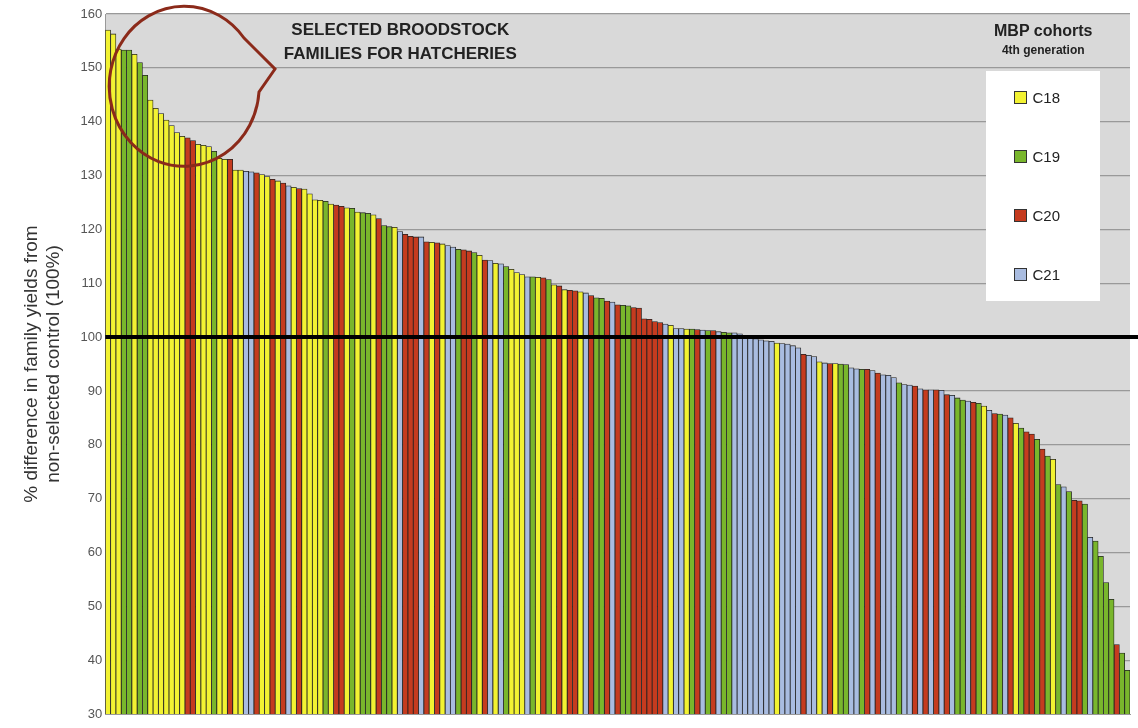 The image size is (1138, 728). Describe the element at coordinates (41, 364) in the screenshot. I see `y-axis-title: % difference in family yields from non-selected control (100%)` at that location.